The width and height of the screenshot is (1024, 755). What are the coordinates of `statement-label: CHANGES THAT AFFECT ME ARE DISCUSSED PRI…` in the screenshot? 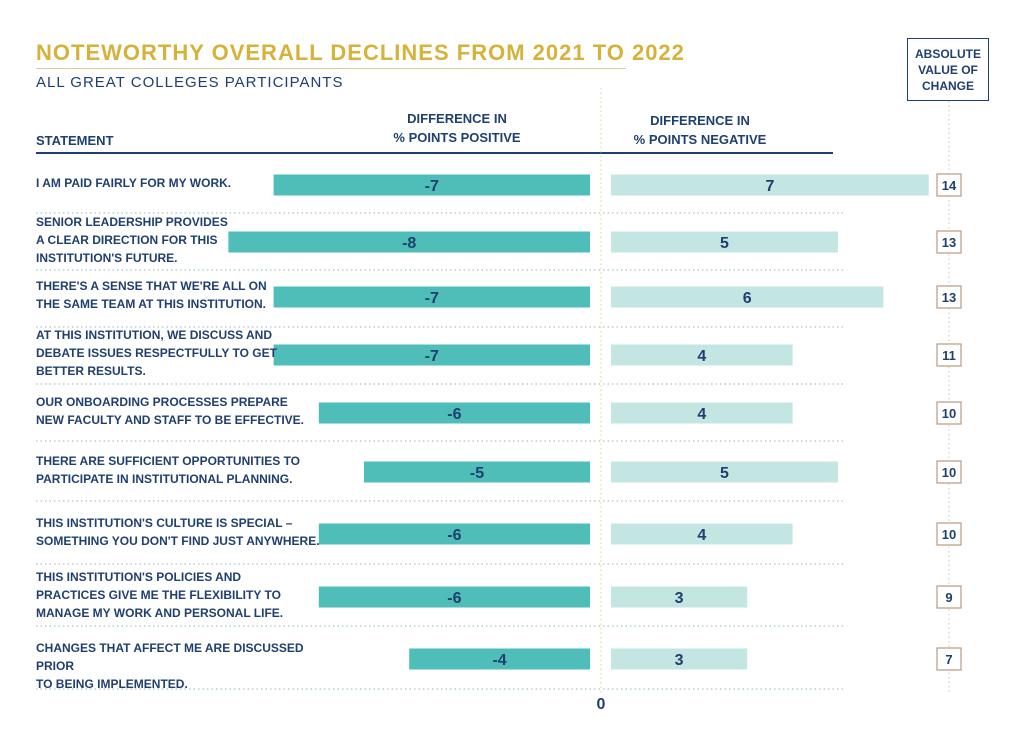 It's located at (170, 666).